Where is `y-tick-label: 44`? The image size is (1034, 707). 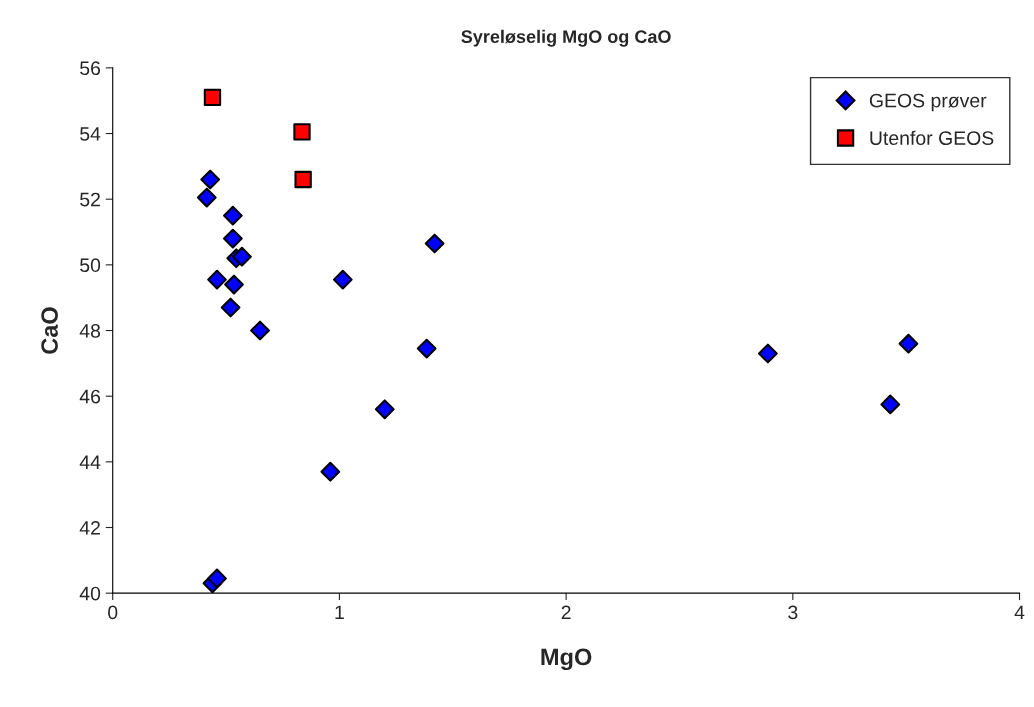 y-tick-label: 44 is located at coordinates (90, 462).